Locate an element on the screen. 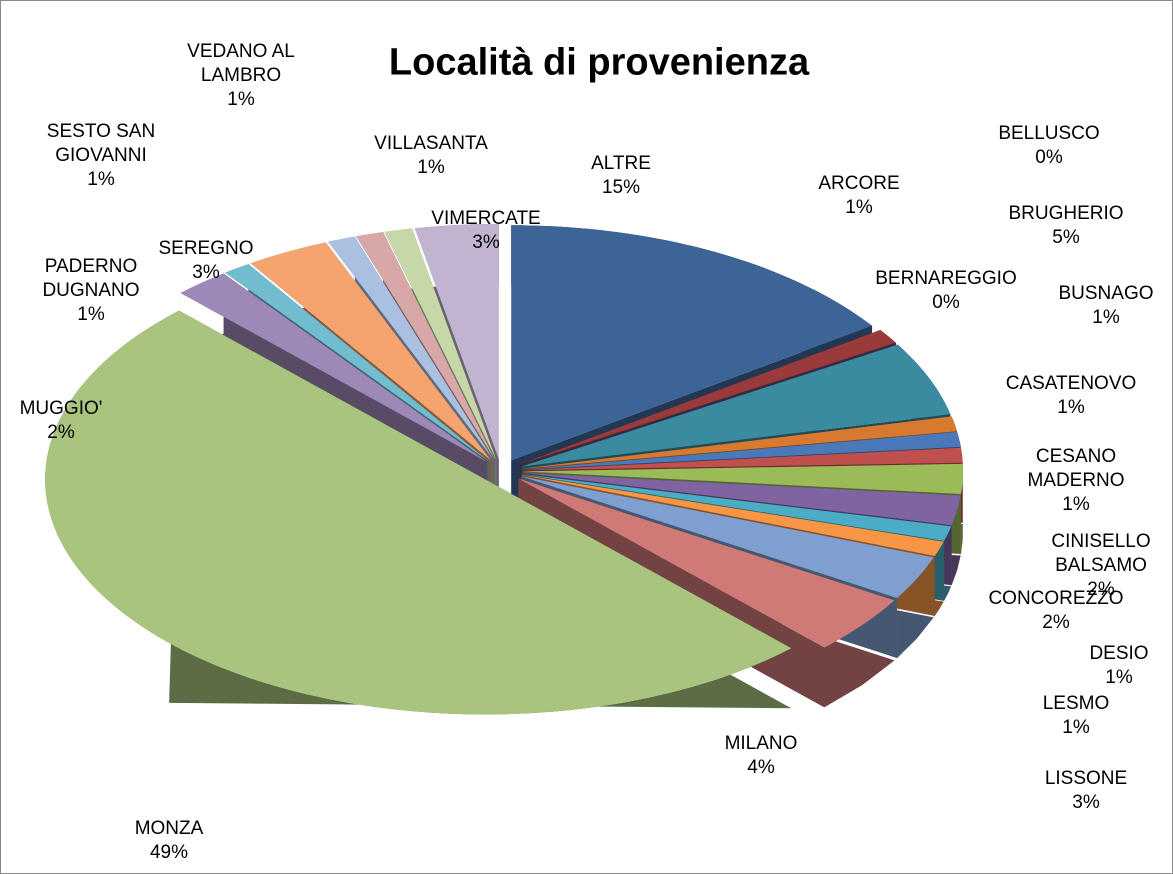 The width and height of the screenshot is (1173, 874). data-label: BRUGHERIO 5% is located at coordinates (1066, 226).